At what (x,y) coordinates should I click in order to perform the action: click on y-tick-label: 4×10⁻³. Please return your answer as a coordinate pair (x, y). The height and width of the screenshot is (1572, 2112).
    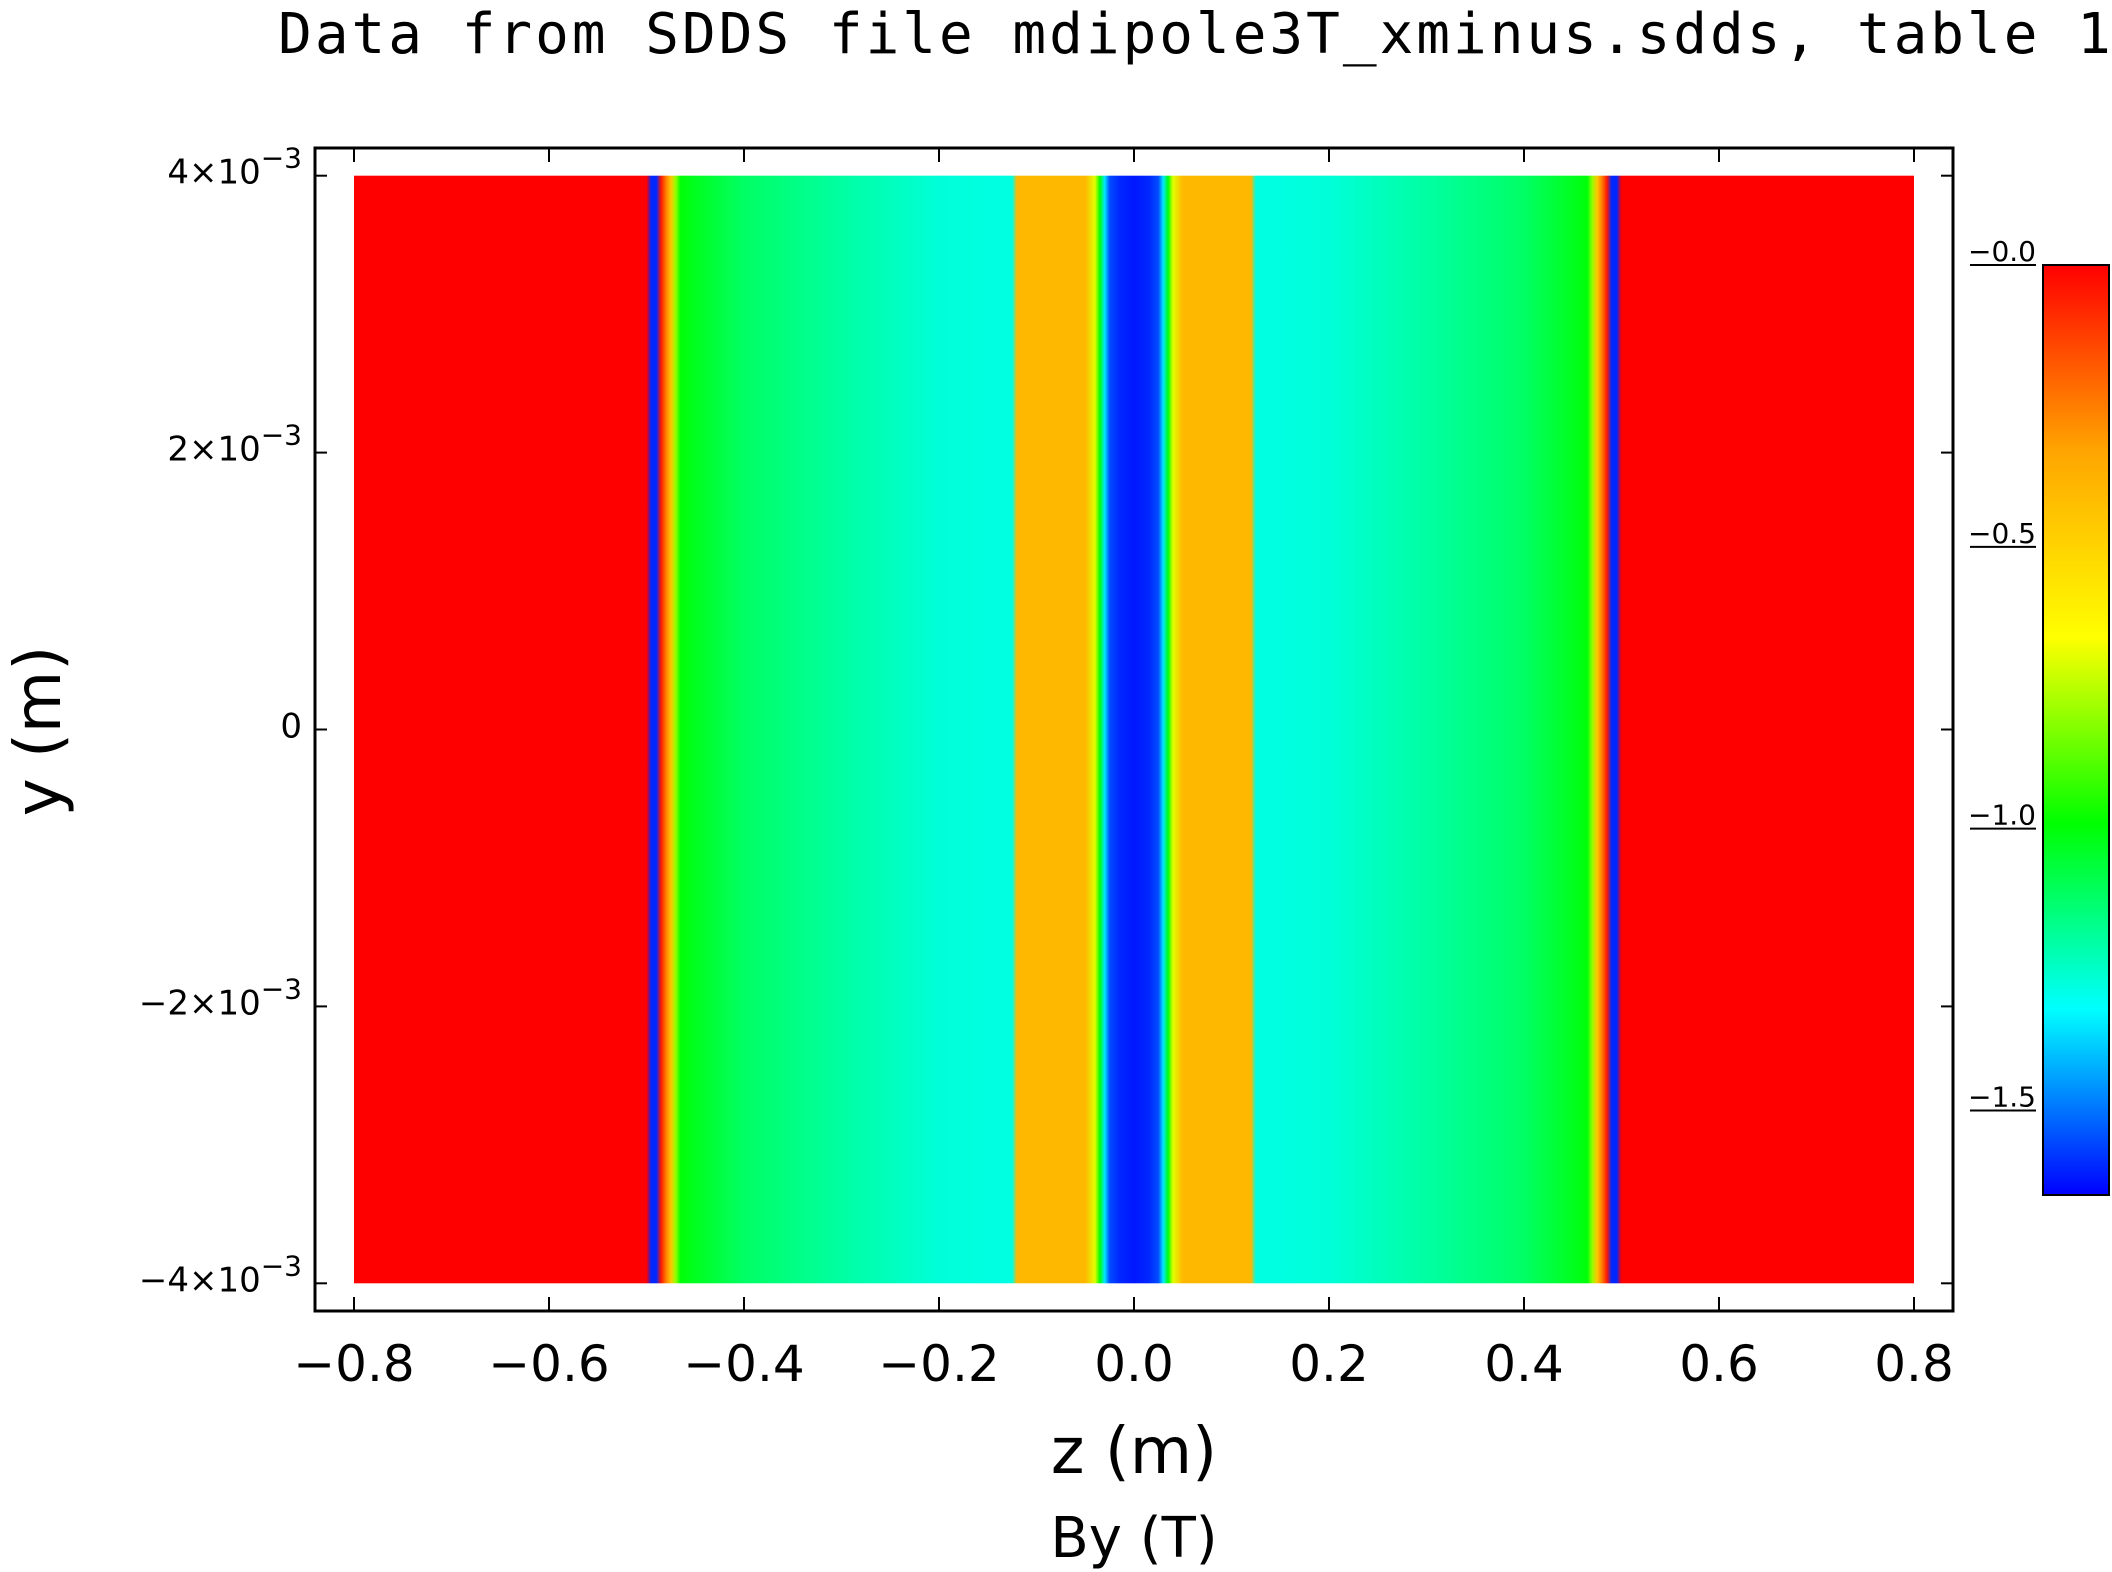
    Looking at the image, I should click on (234, 167).